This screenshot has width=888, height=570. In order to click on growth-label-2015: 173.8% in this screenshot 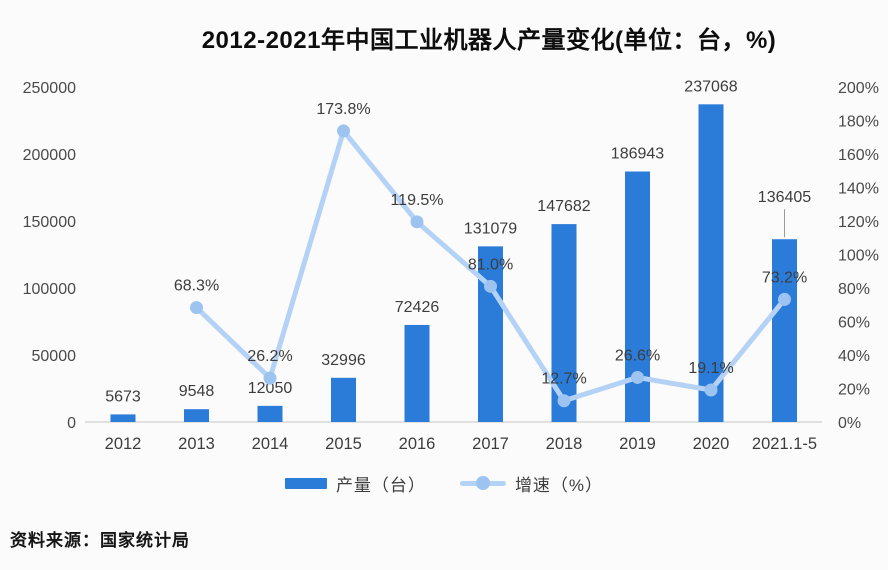, I will do `click(343, 109)`.